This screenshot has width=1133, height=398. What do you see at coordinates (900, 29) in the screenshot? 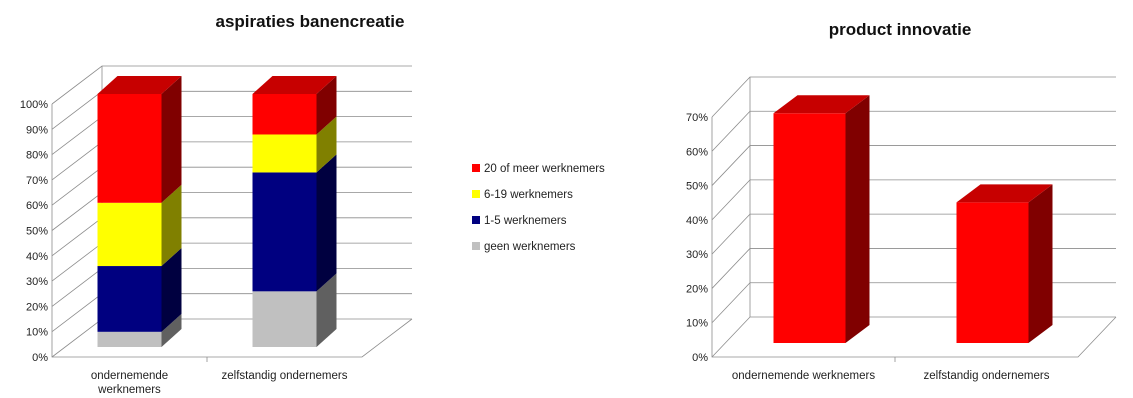
I see `chart-title: product innovatie` at bounding box center [900, 29].